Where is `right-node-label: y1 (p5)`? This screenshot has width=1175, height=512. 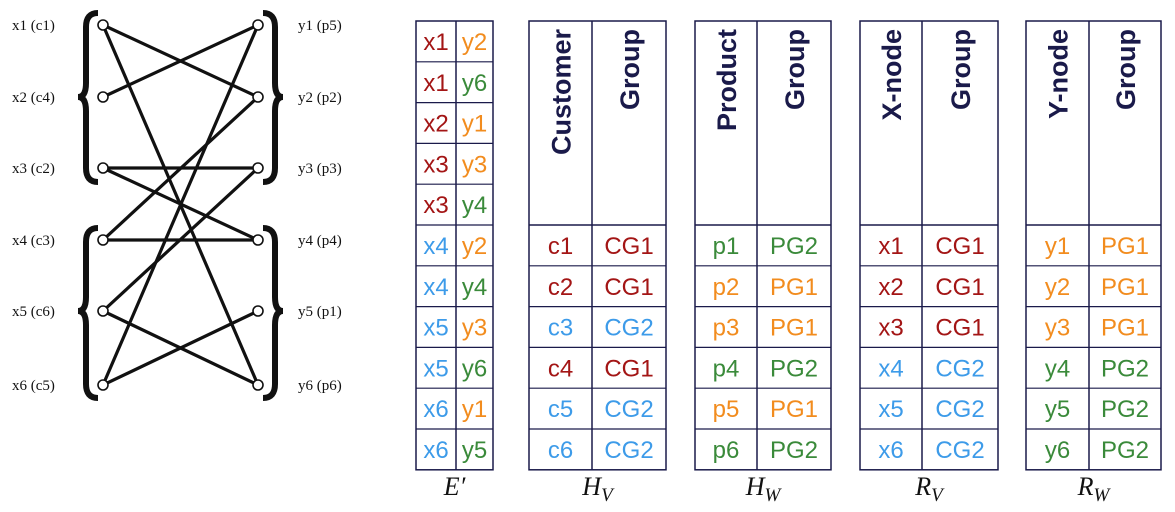 right-node-label: y1 (p5) is located at coordinates (320, 26).